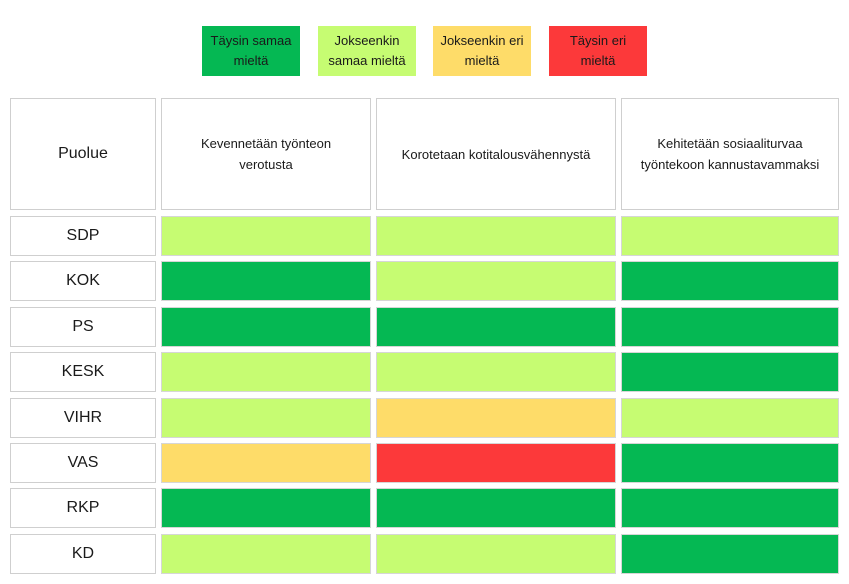  I want to click on answer-cell-vihr-q1, so click(266, 418).